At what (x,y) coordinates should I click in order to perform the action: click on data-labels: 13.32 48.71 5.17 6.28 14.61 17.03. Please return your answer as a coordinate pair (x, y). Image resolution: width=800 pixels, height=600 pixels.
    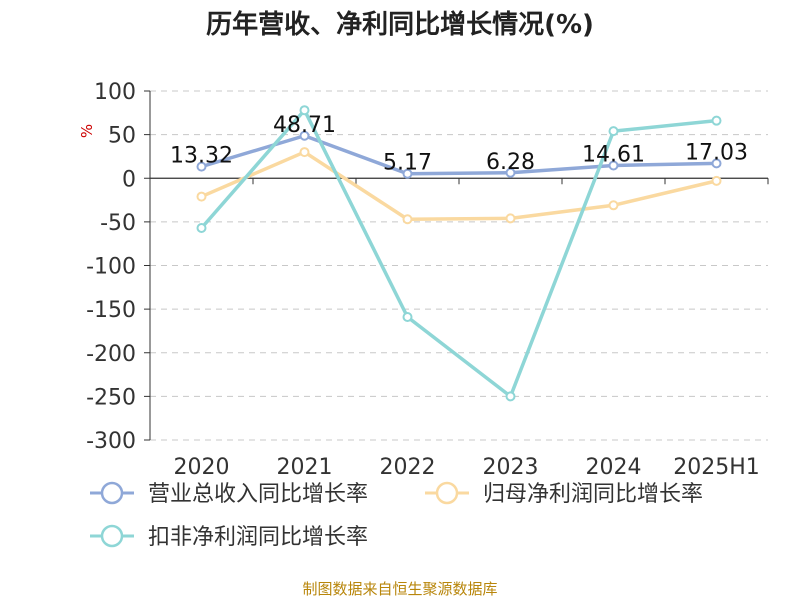
    Looking at the image, I should click on (459, 144).